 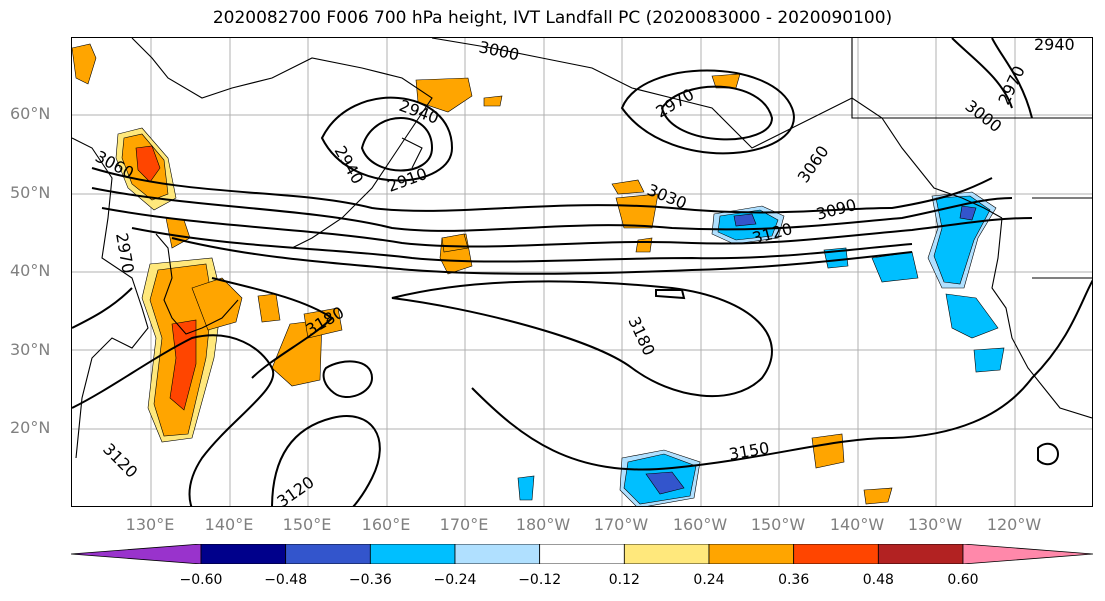 I want to click on colorbar-tick-label: −0.12, so click(x=540, y=580).